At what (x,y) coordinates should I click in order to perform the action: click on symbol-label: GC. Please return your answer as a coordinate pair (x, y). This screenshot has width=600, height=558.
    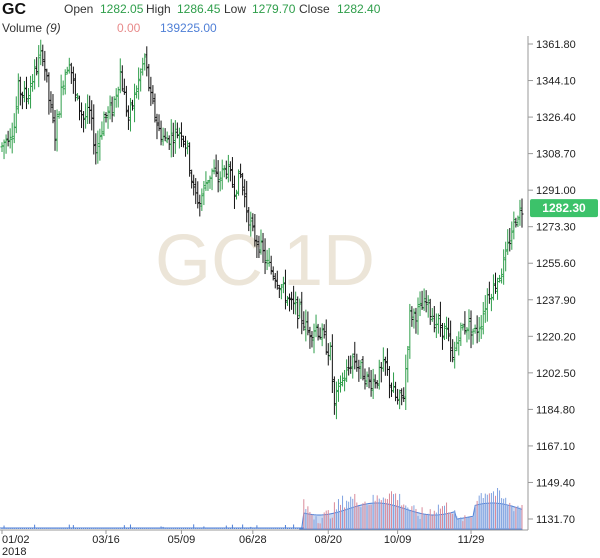
    Looking at the image, I should click on (14, 9).